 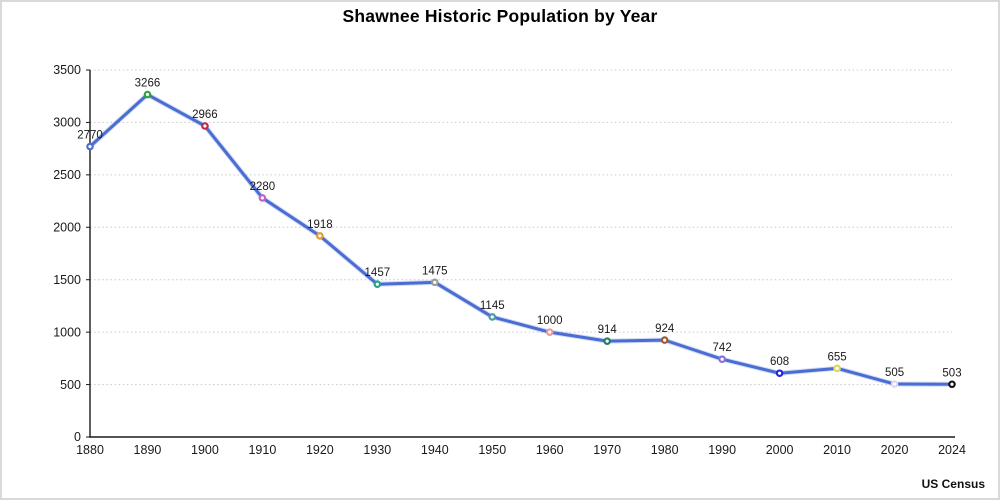 What do you see at coordinates (262, 450) in the screenshot?
I see `x-tick-label: 1910` at bounding box center [262, 450].